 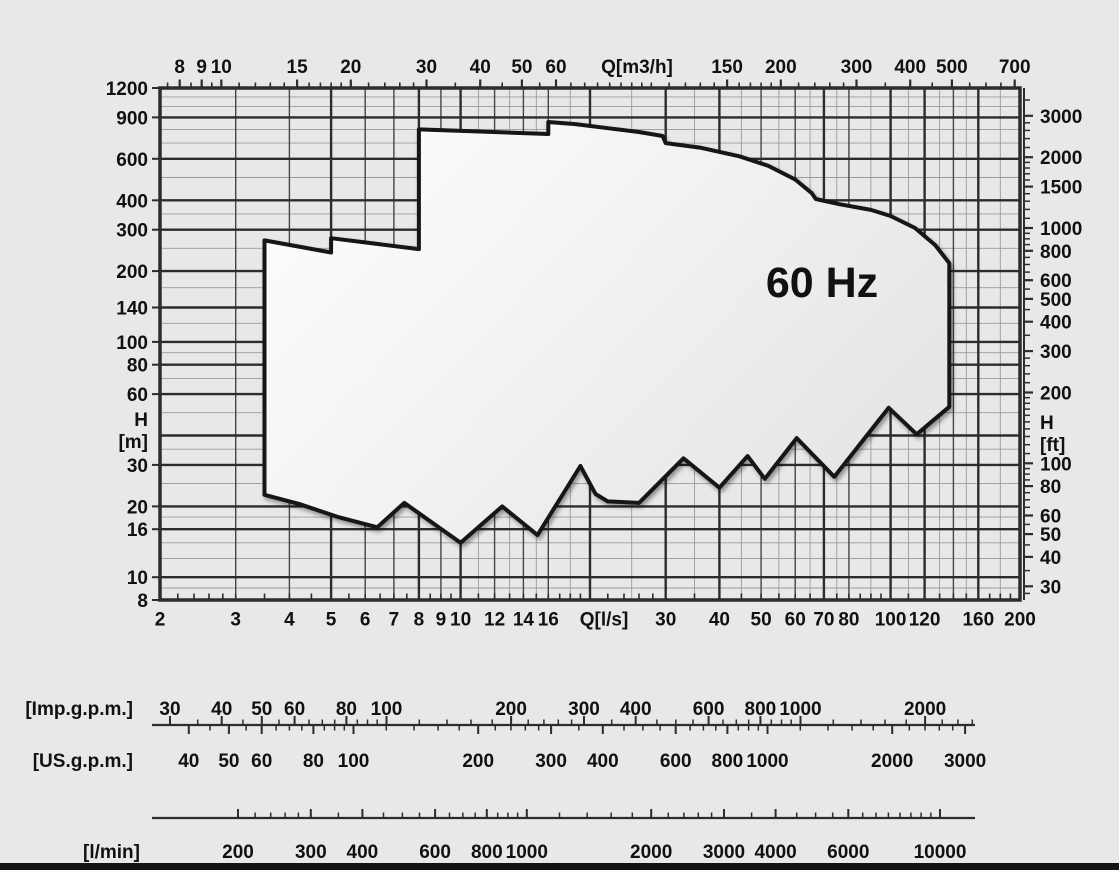 I want to click on right-tick-label: 600, so click(x=1056, y=281).